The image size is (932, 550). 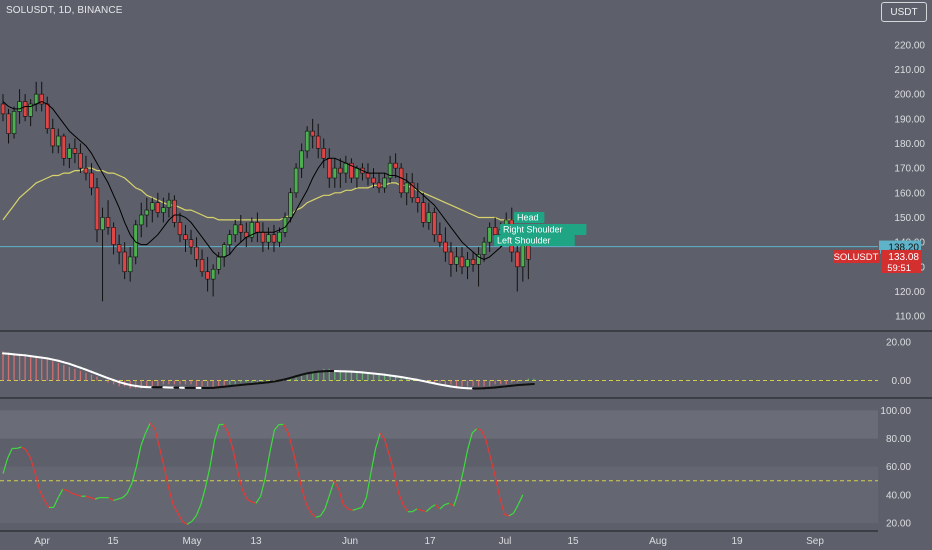 I want to click on price-tick-label: 150.00, so click(x=909, y=218).